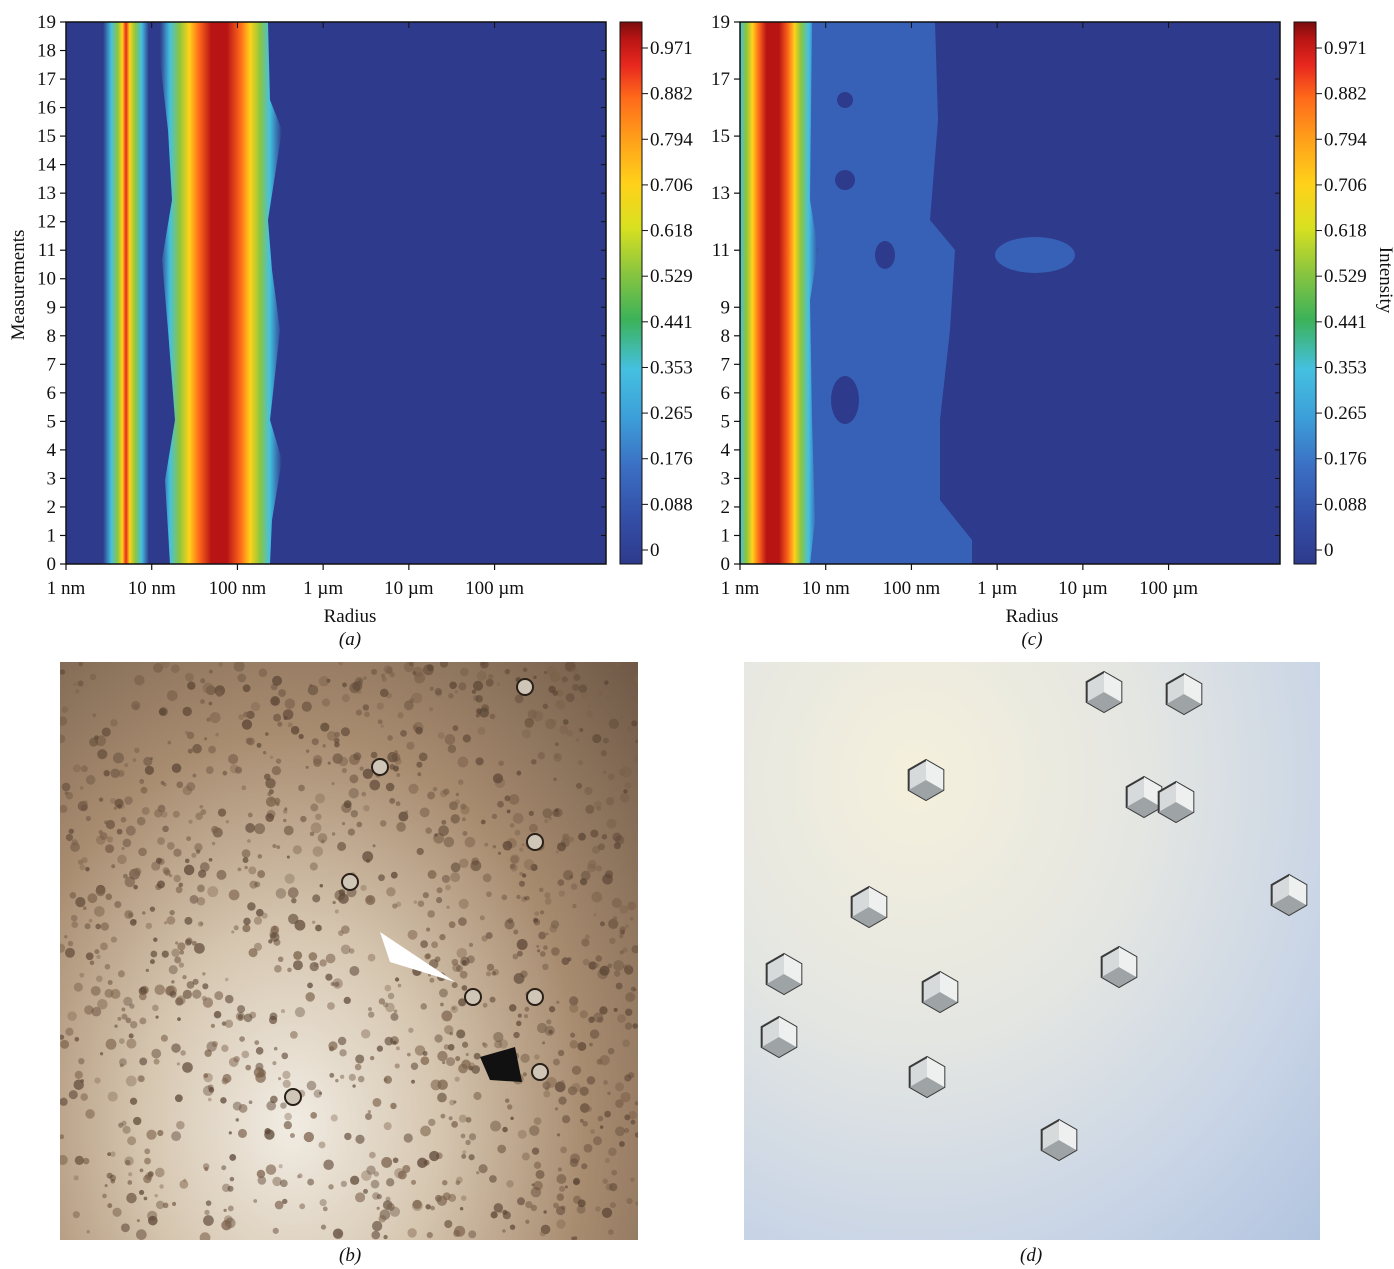 This screenshot has height=1269, width=1394. I want to click on y-tick-label: 4, so click(52, 450).